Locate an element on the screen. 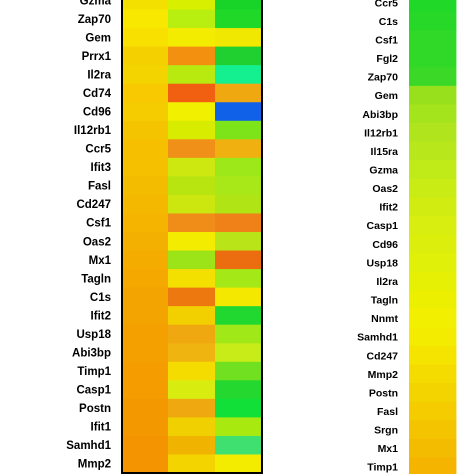 This screenshot has height=474, width=474. row-label: Zap70 is located at coordinates (94, 20).